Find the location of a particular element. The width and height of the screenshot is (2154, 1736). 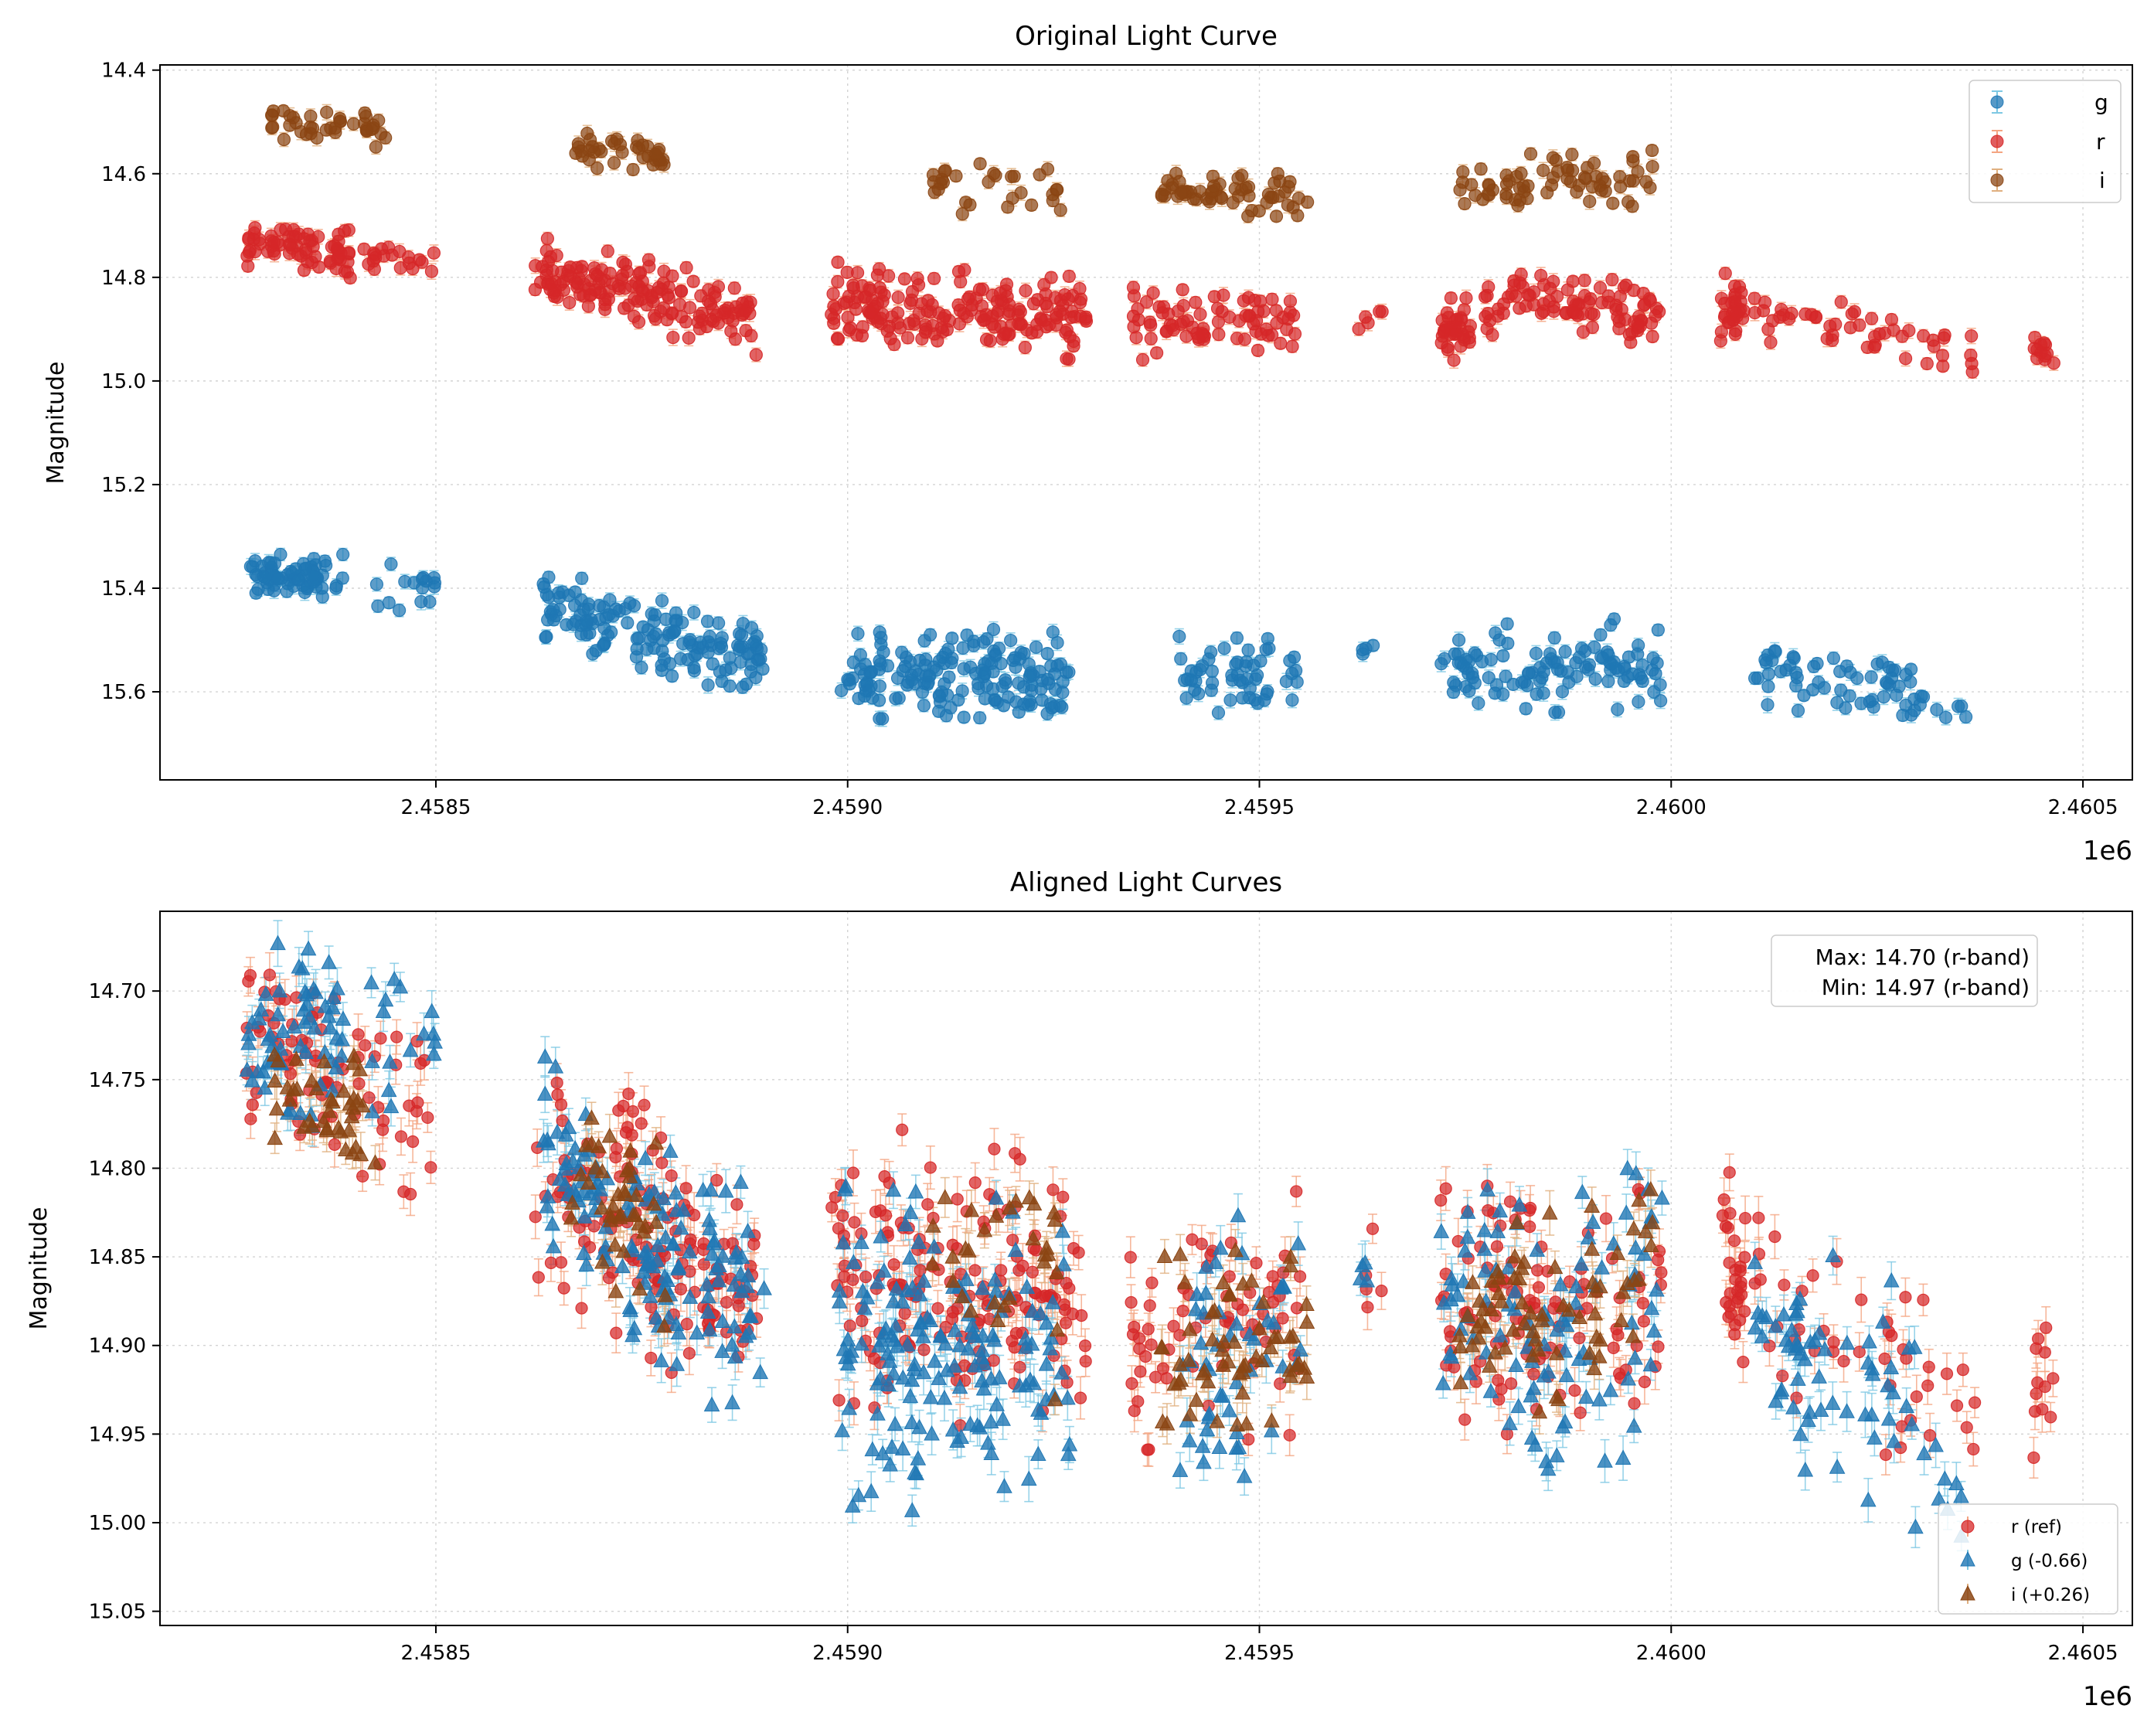

panel-1-title: Original Light Curve is located at coordinates (1146, 37).